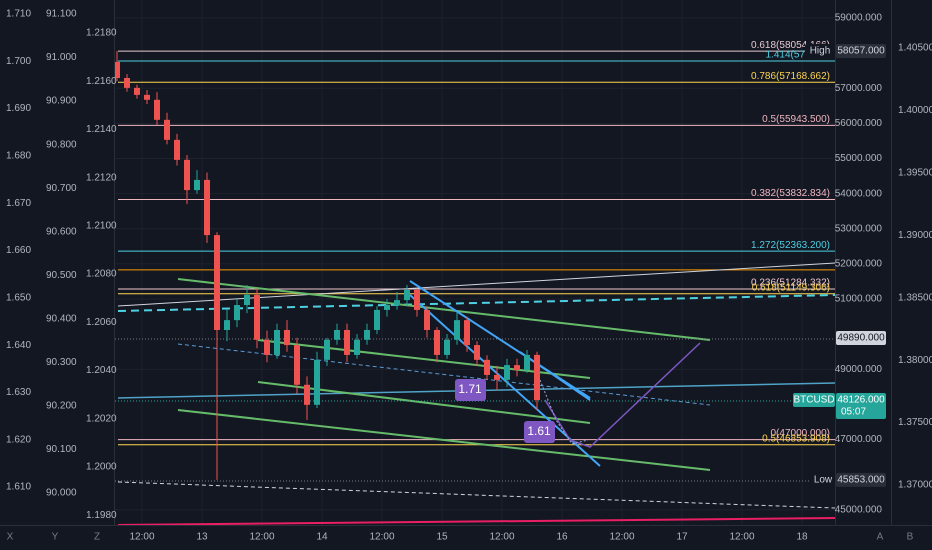 This screenshot has width=932, height=550. I want to click on price-badge-value: 48126.000, so click(861, 400).